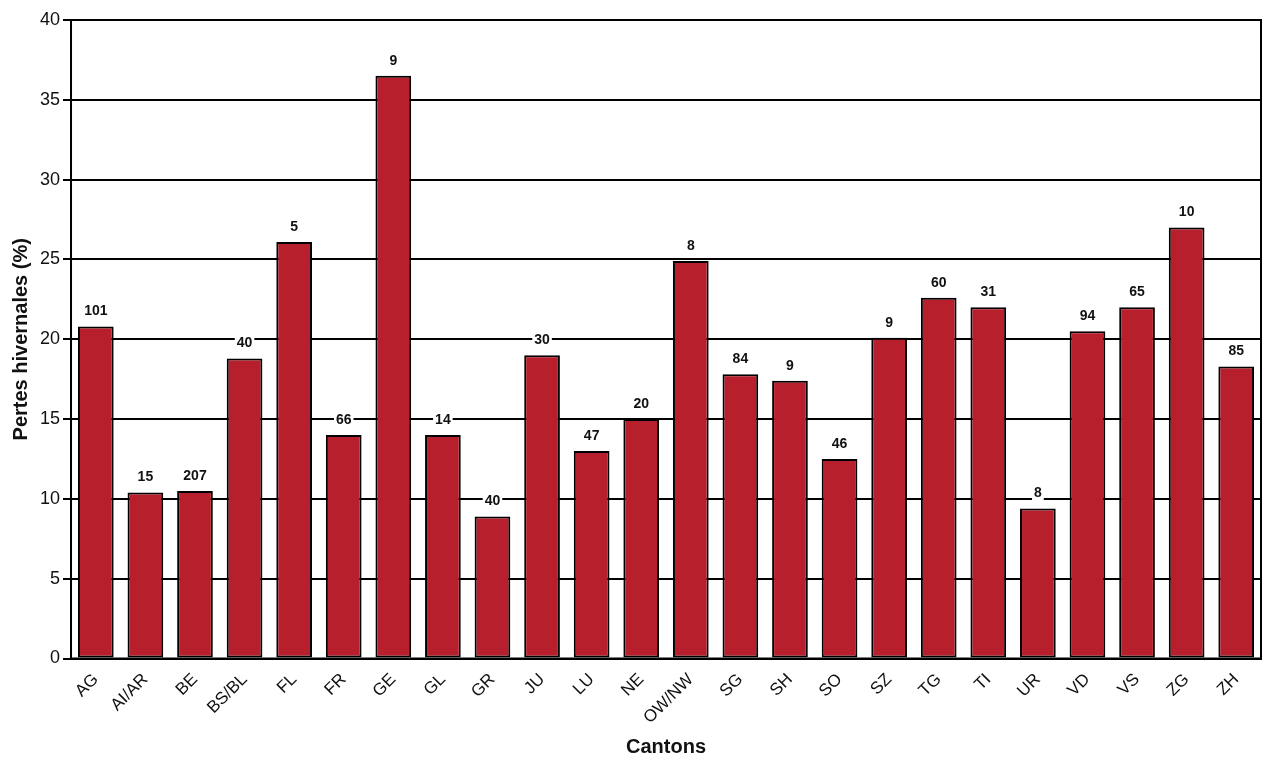  Describe the element at coordinates (1186, 211) in the screenshot. I see `annotation: 10` at that location.